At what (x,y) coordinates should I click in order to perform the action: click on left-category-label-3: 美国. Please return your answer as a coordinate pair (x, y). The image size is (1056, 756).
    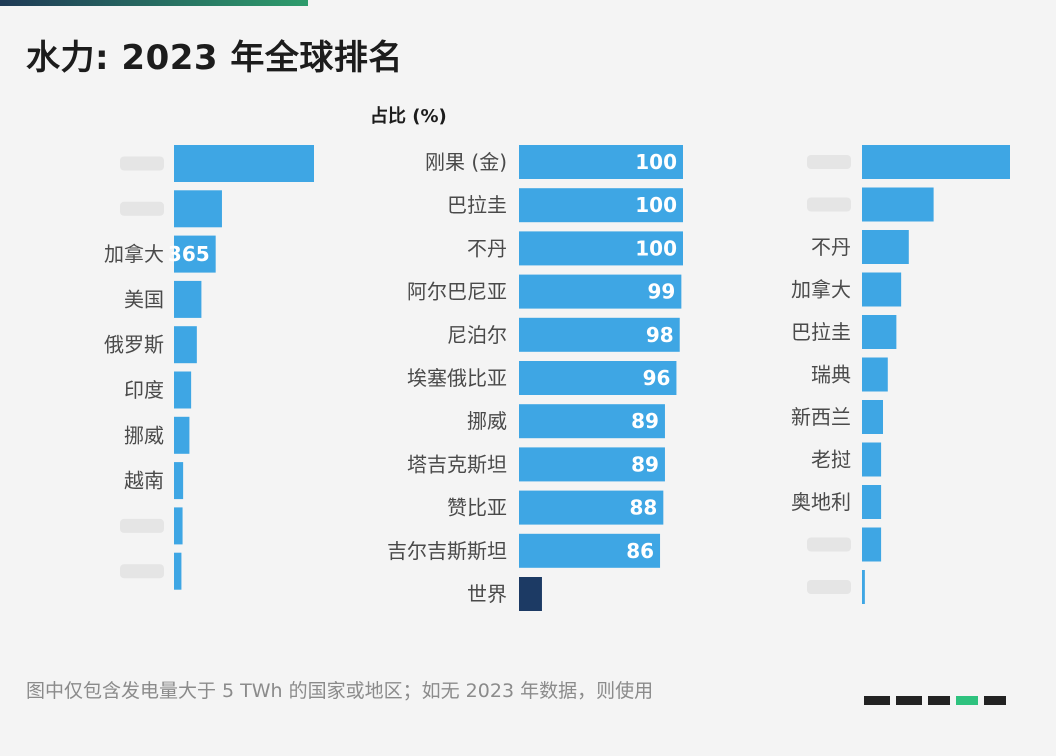
    Looking at the image, I should click on (144, 299).